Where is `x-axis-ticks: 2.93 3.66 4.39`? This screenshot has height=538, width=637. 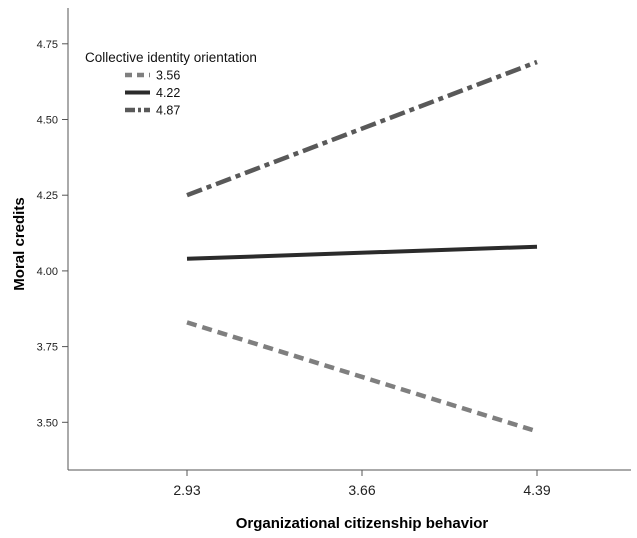
x-axis-ticks: 2.93 3.66 4.39 is located at coordinates (362, 484).